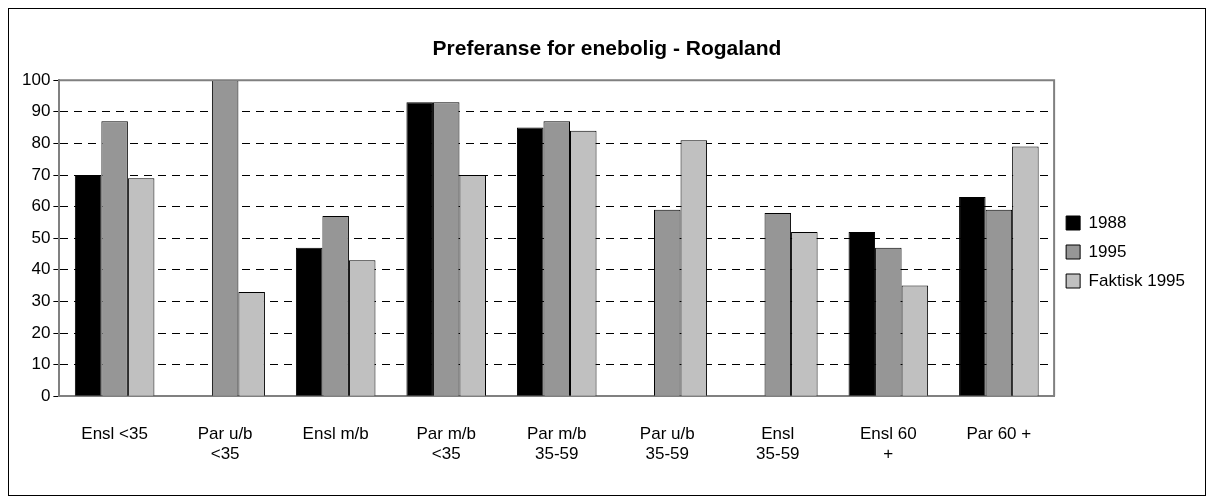  I want to click on x-tick-label: Ensl <35, so click(114, 434).